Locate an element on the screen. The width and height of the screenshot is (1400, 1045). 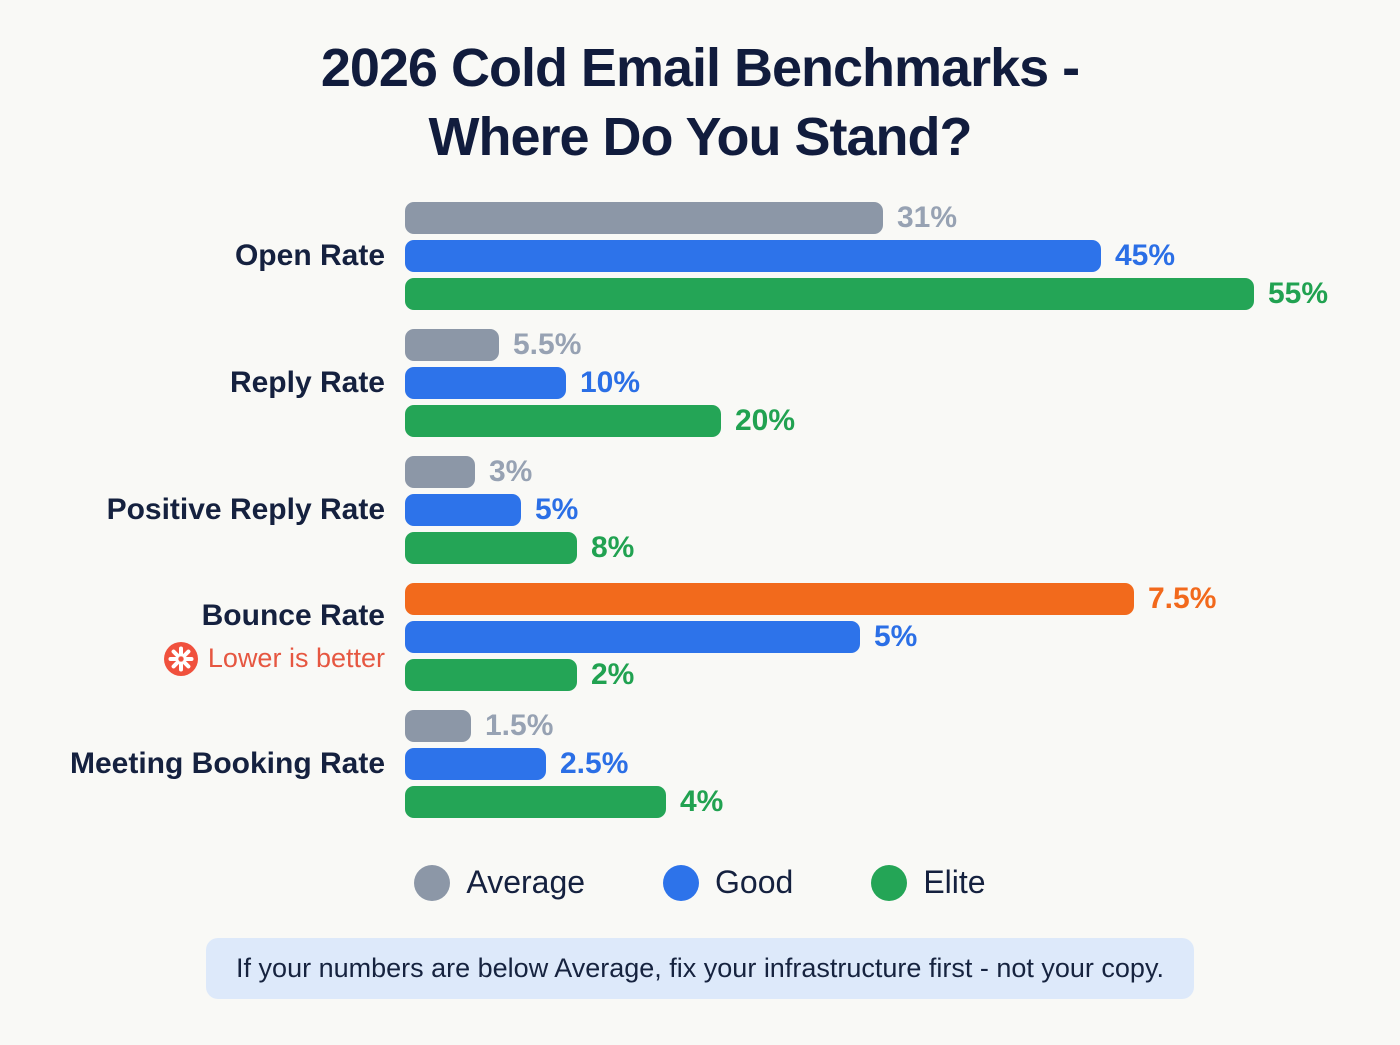
bar-group: 5.5% 10% 20% is located at coordinates (600, 382).